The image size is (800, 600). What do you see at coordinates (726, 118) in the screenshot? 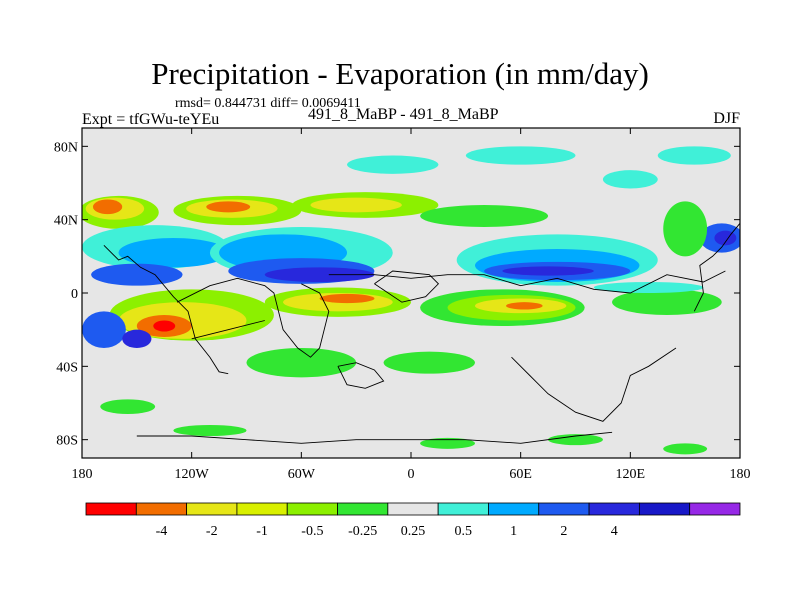
I see `season-label: DJF` at bounding box center [726, 118].